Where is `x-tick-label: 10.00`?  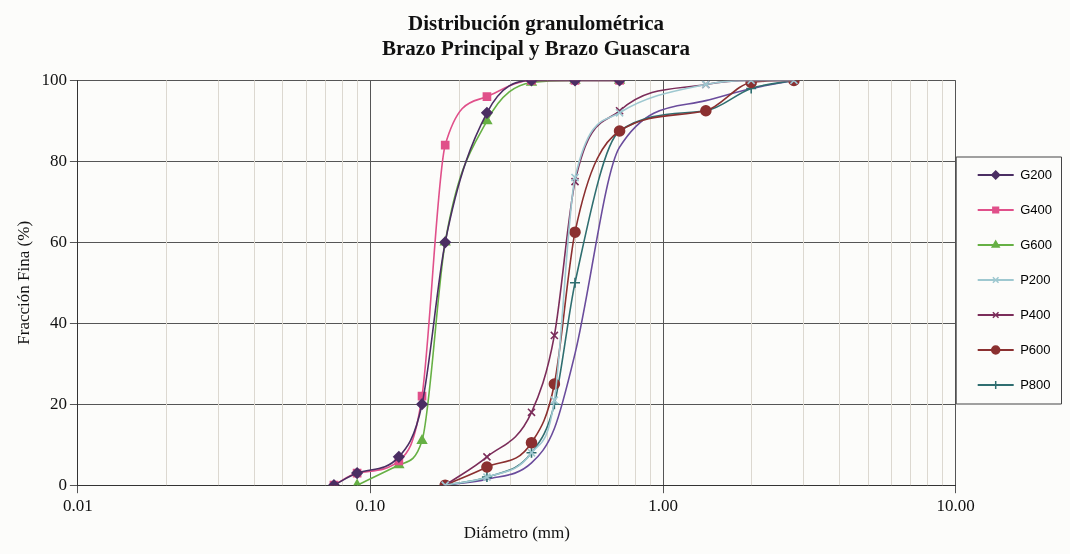 x-tick-label: 10.00 is located at coordinates (955, 505).